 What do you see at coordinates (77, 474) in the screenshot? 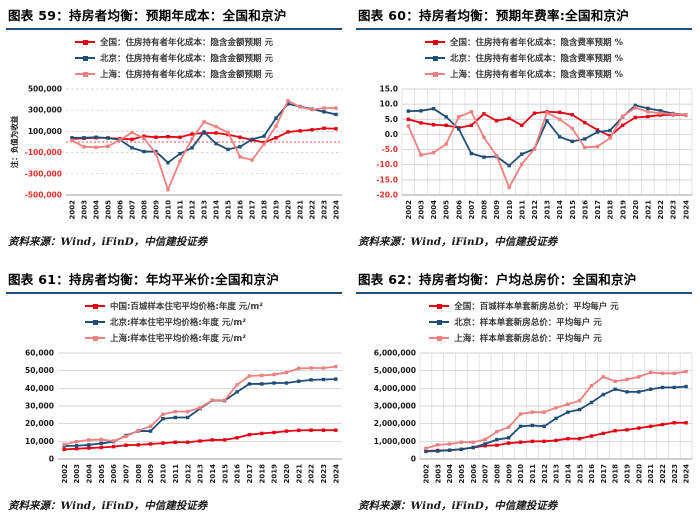
I see `x-tick-label: 2003` at bounding box center [77, 474].